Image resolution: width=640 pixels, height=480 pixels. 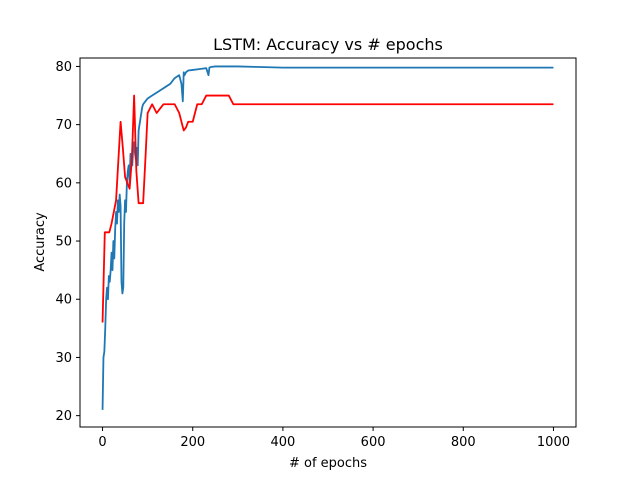 What do you see at coordinates (328, 463) in the screenshot?
I see `x-axis-label: # of epochs` at bounding box center [328, 463].